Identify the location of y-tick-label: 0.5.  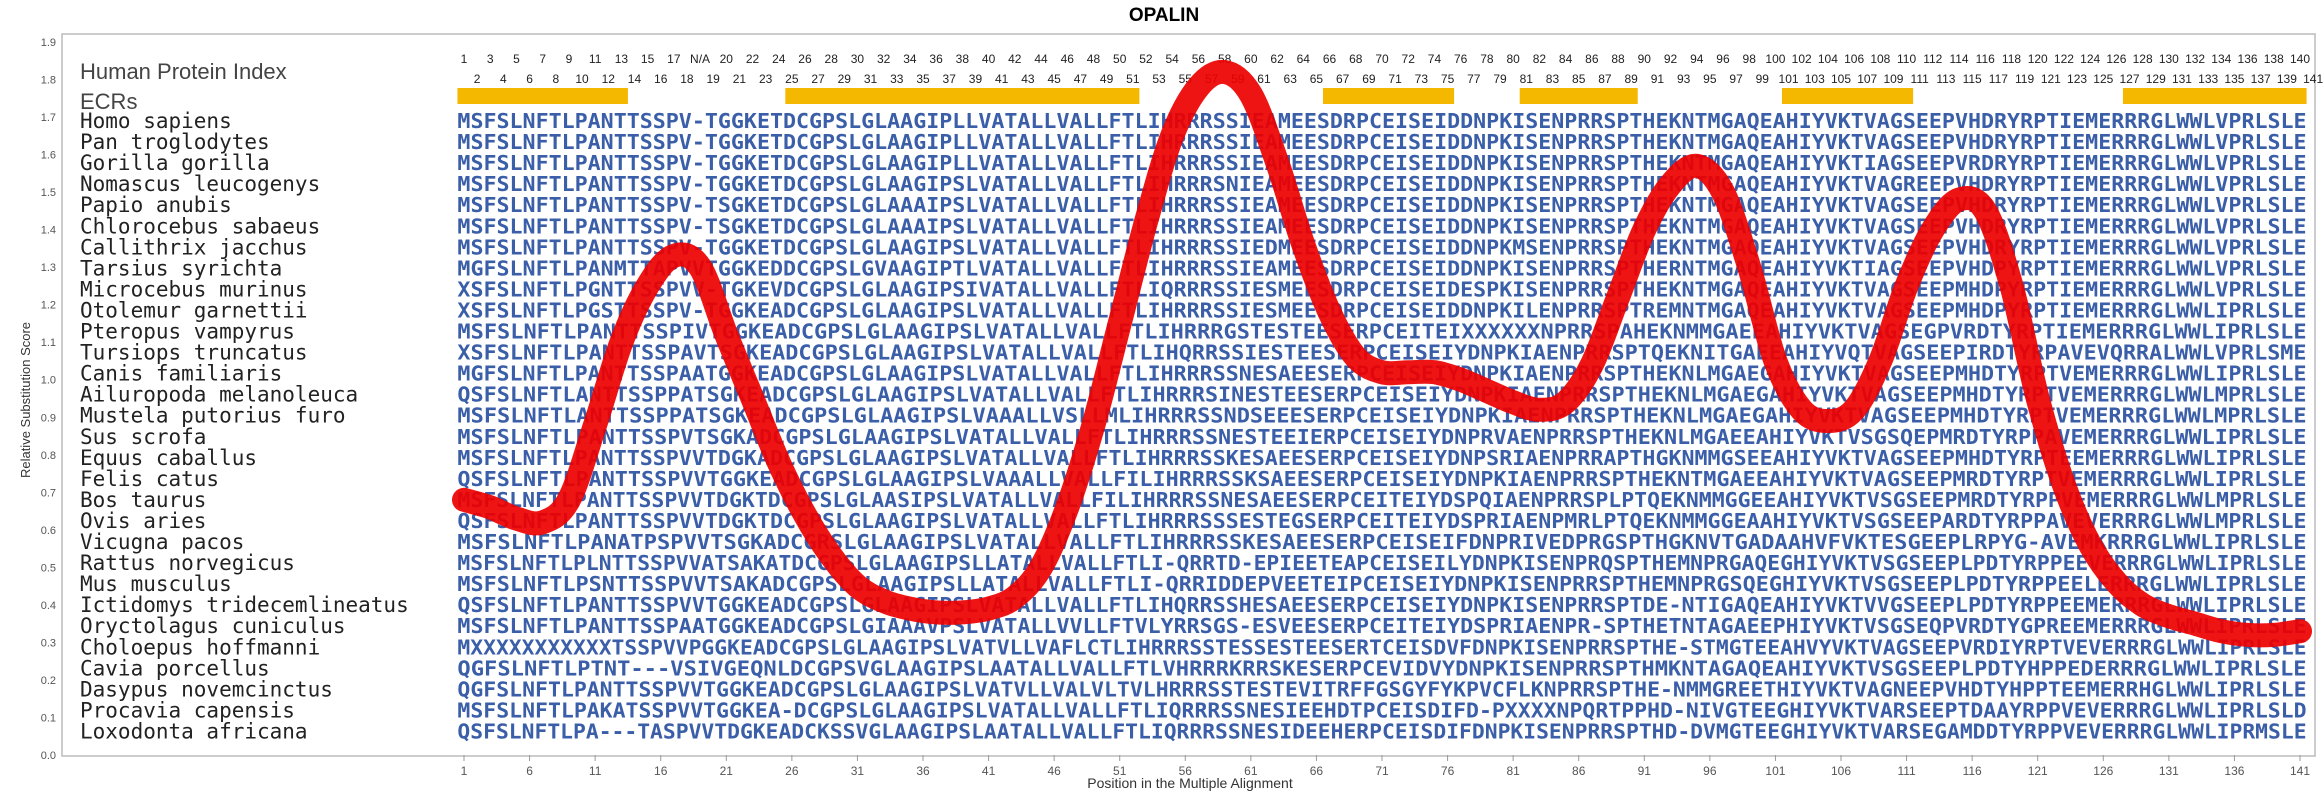
(48, 568).